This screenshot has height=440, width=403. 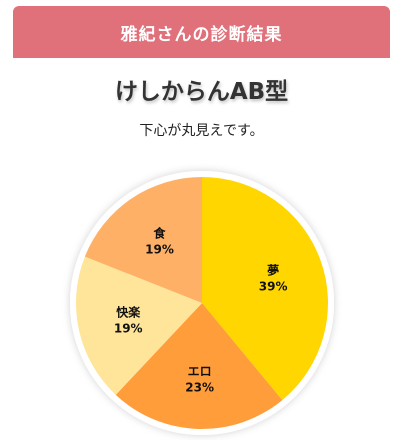 I want to click on pie-slice-category-label: 食, so click(x=159, y=232).